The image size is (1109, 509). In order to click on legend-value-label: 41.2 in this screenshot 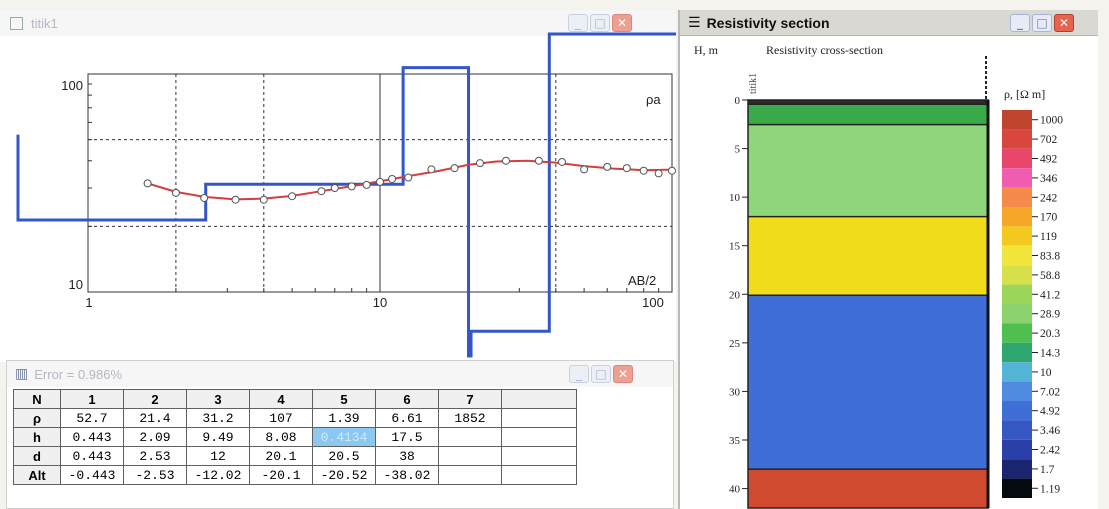, I will do `click(1050, 295)`.